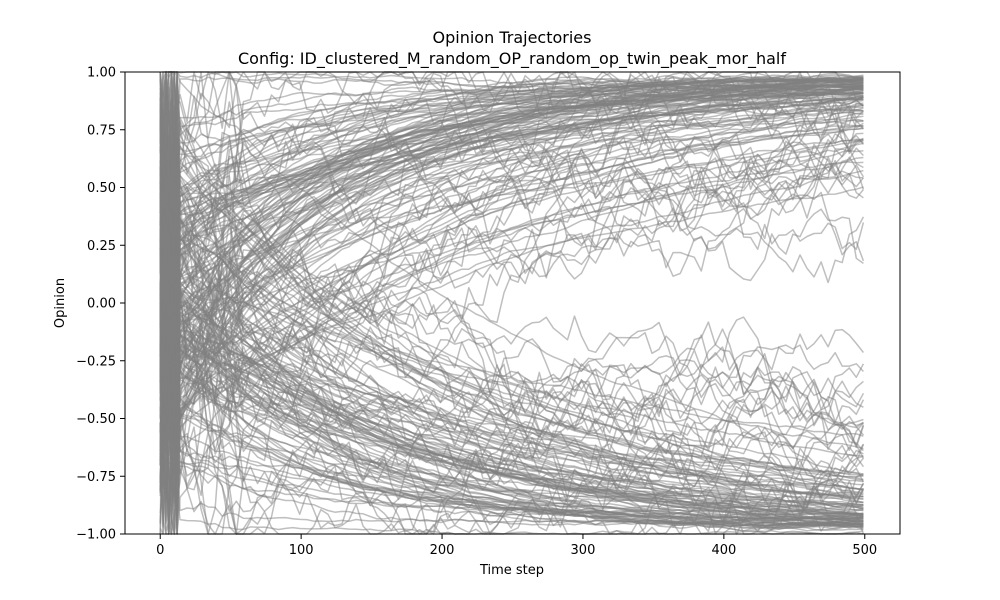  I want to click on y-axis-label: Opinion, so click(60, 303).